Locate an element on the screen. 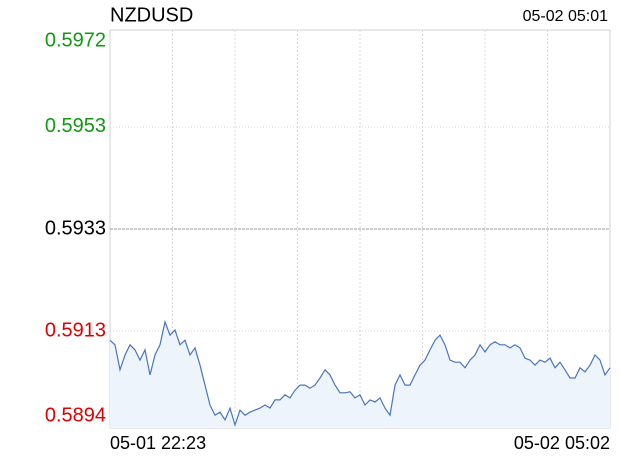 This screenshot has width=620, height=460. y-tick-label: 0.5894 is located at coordinates (75, 415).